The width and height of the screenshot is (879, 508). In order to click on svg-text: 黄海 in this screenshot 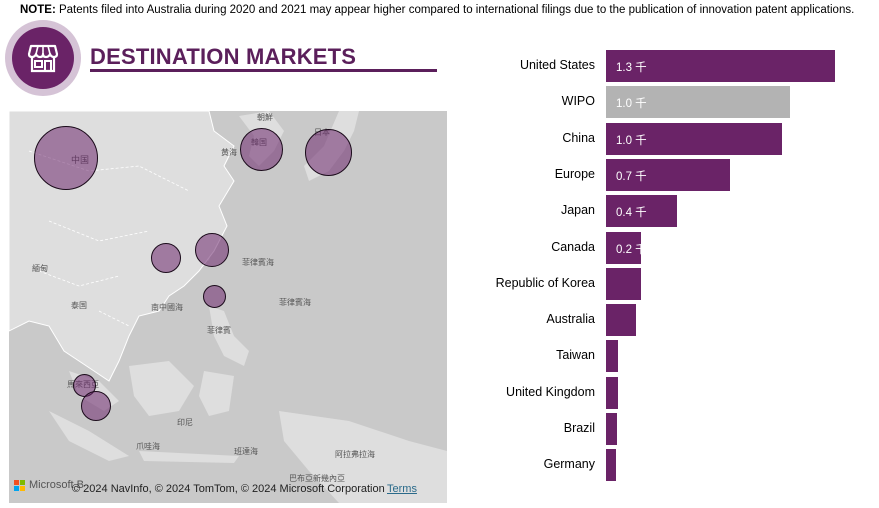, I will do `click(229, 152)`.